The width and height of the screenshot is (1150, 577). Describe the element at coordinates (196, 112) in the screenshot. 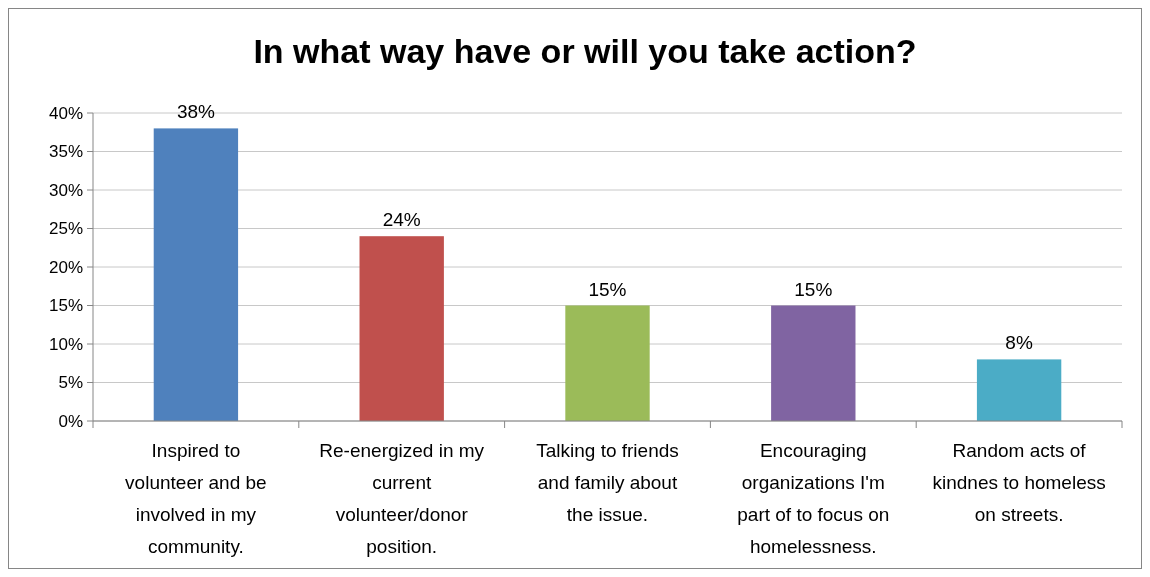

I see `data-label: 38%` at that location.